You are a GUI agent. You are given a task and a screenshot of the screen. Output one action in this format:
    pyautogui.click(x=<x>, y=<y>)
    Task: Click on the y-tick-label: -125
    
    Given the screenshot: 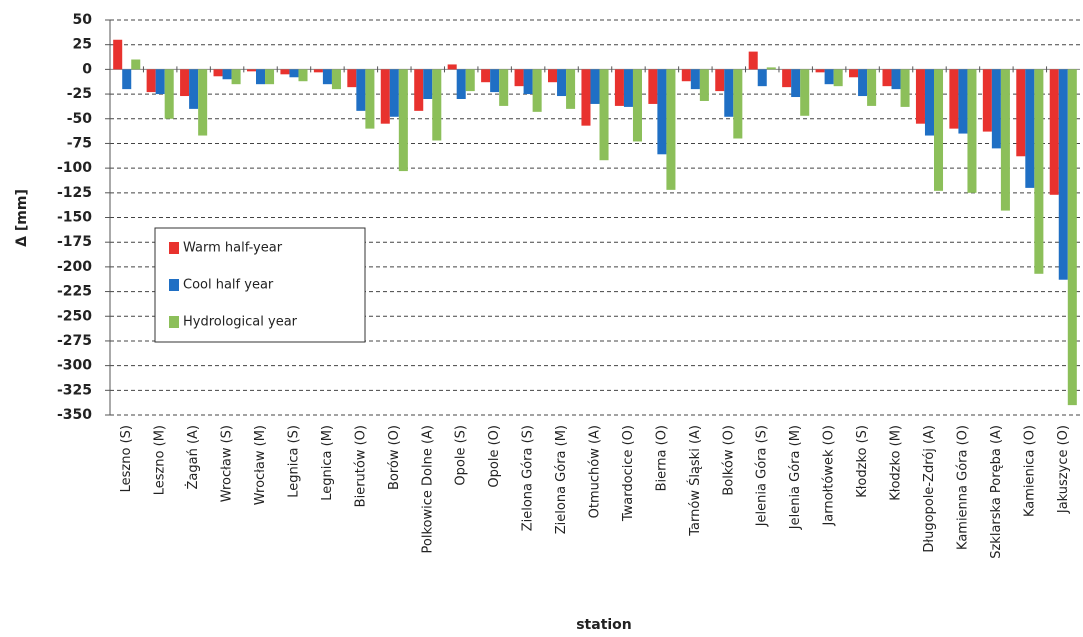 What is the action you would take?
    pyautogui.click(x=74, y=193)
    